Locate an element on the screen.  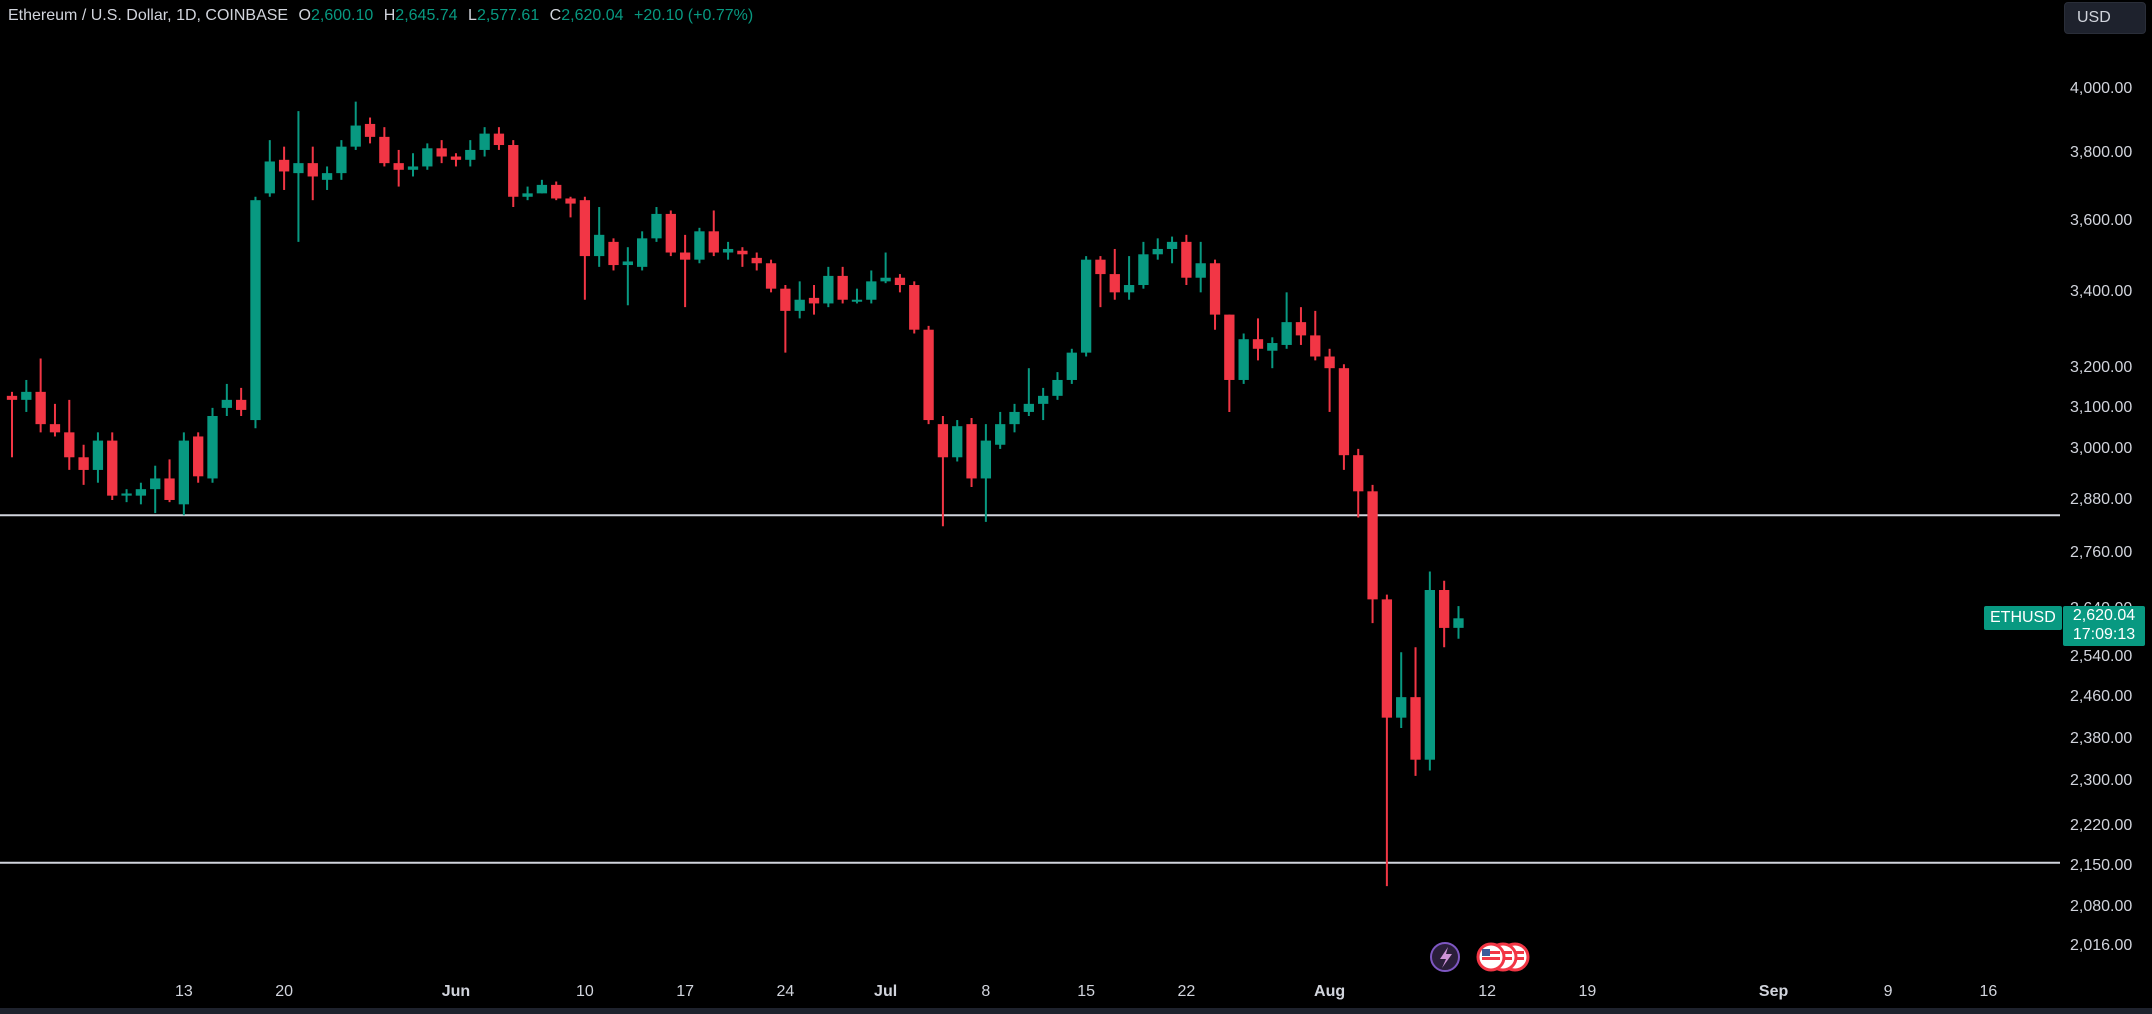
lightning-event-icon is located at coordinates (1445, 957).